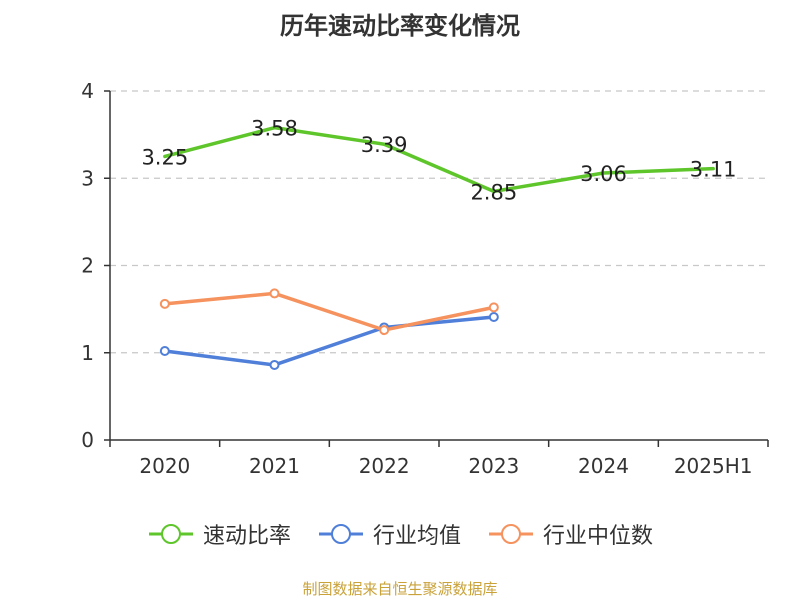  I want to click on legend-item: 行业均值, so click(389, 534).